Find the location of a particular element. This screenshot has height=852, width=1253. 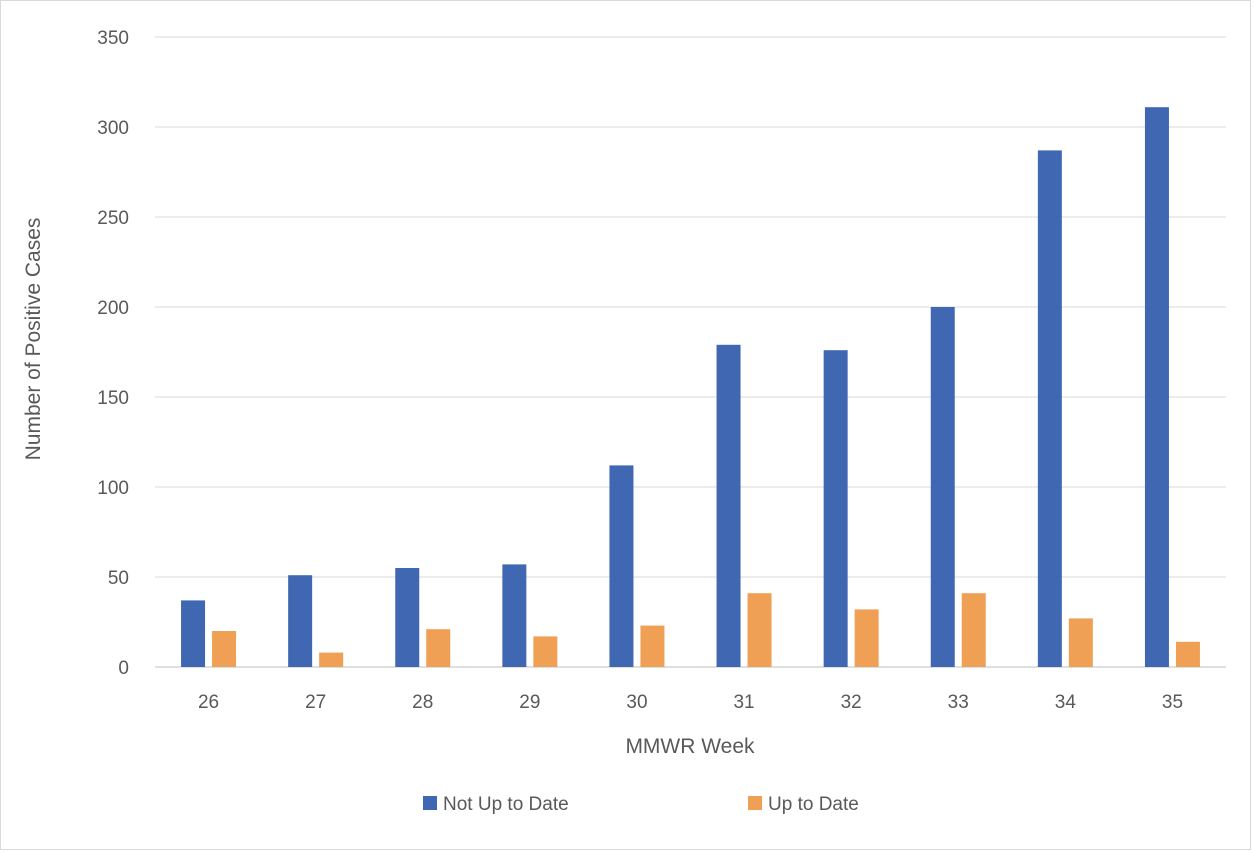

y-tick-label: 150 is located at coordinates (113, 398).